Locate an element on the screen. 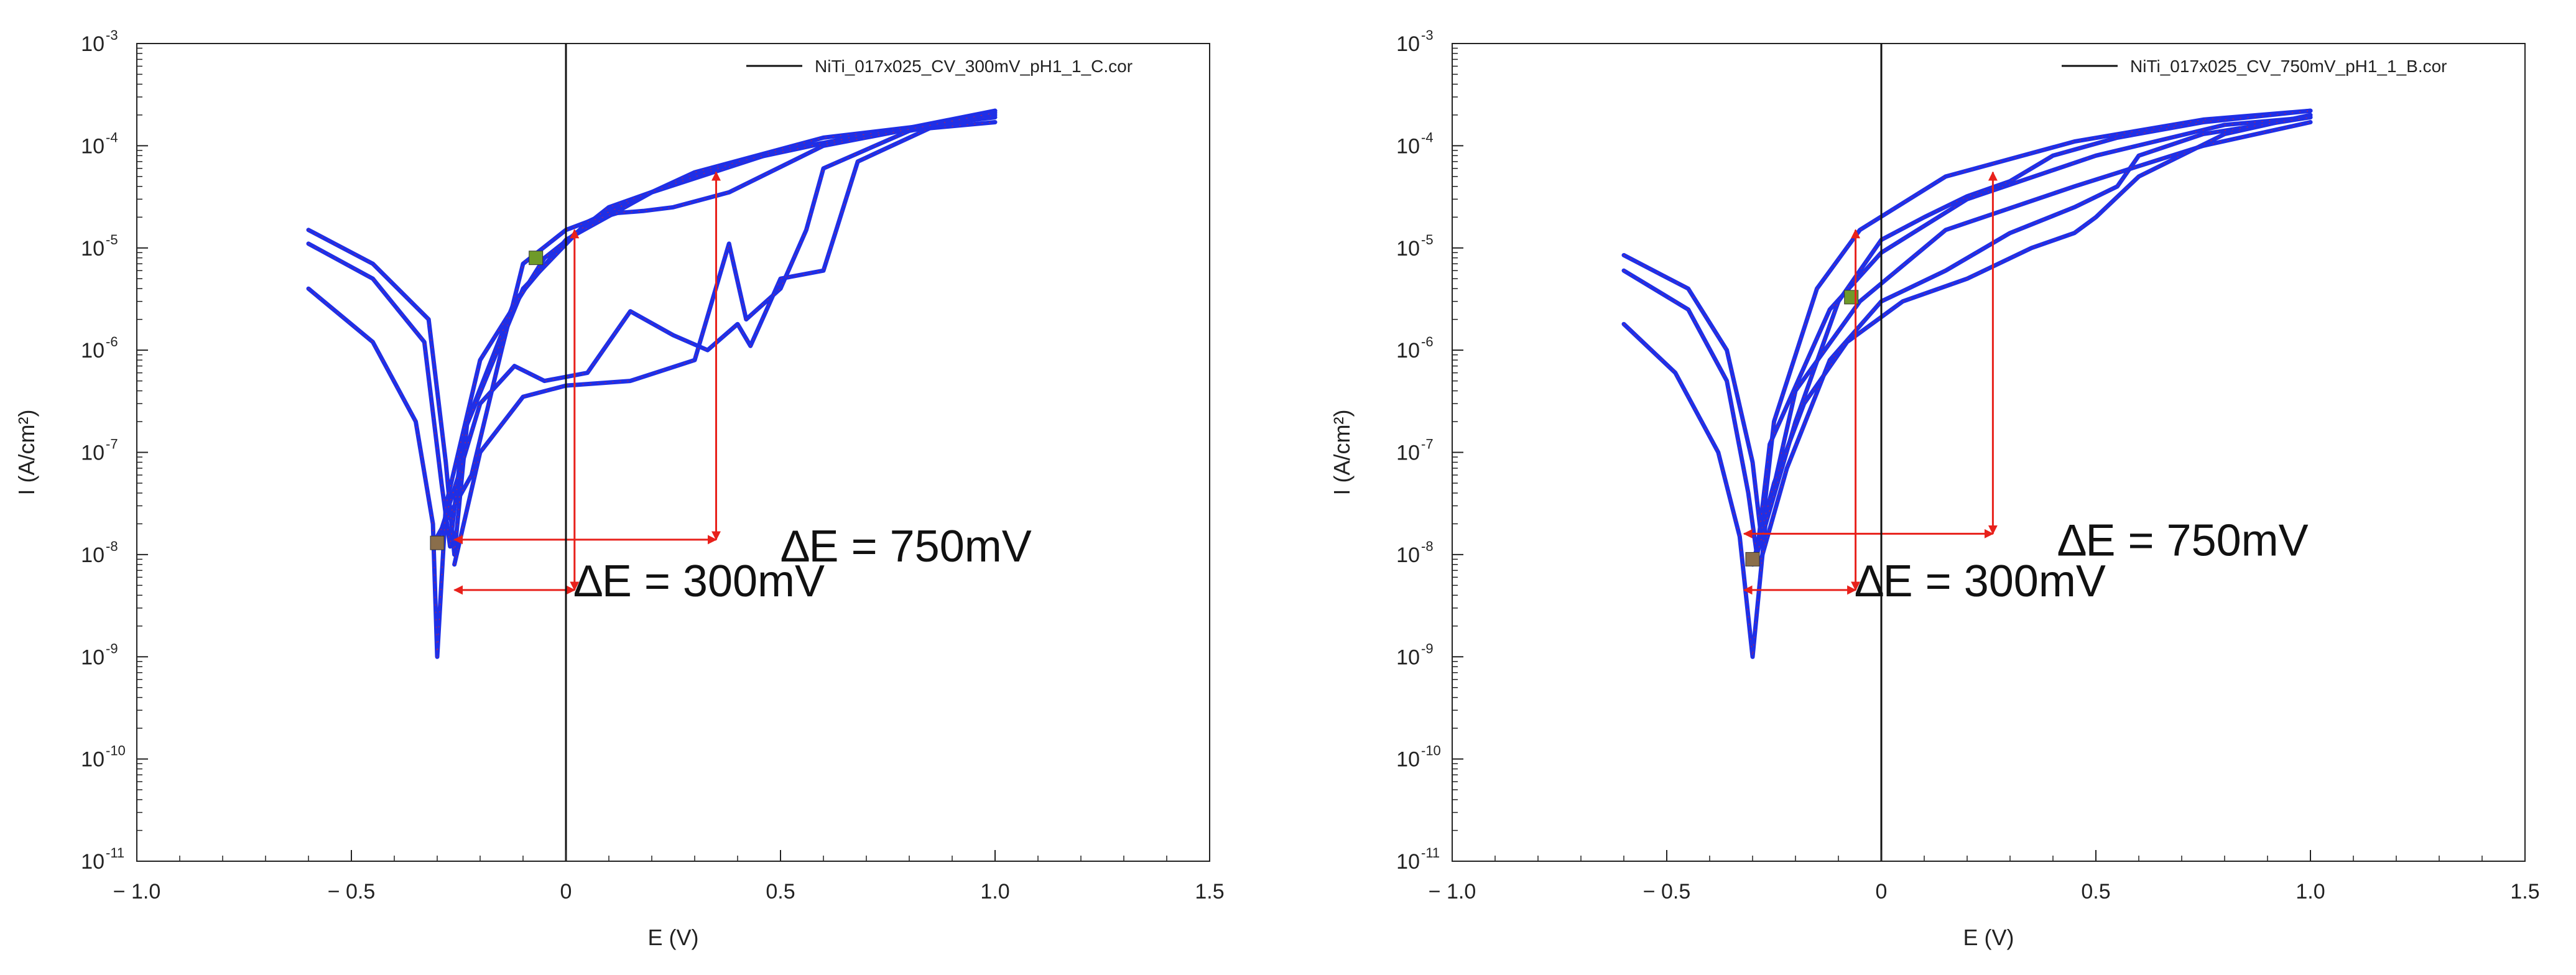 This screenshot has height=975, width=2576. marker-green is located at coordinates (536, 258).